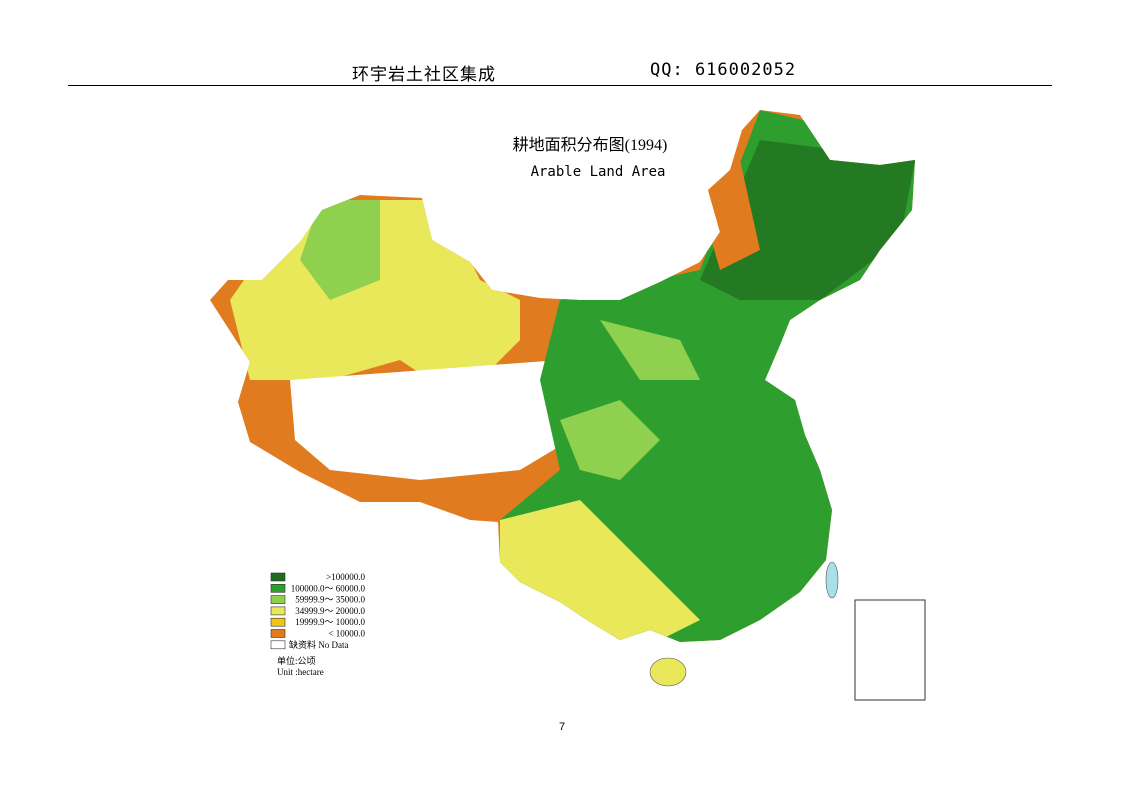 Image resolution: width=1124 pixels, height=797 pixels. I want to click on header-left: 环宇岩土社区集成, so click(424, 75).